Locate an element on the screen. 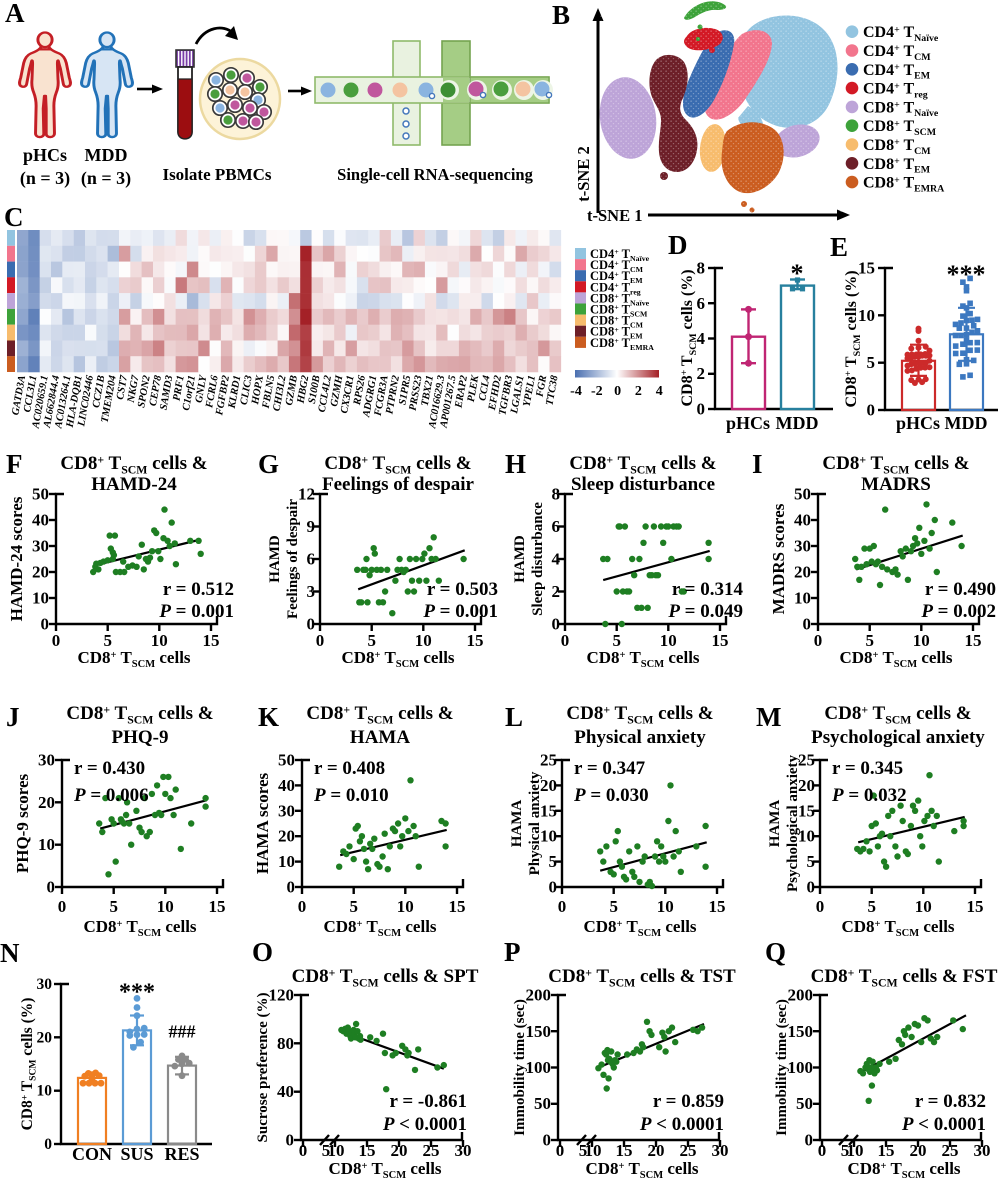 Image resolution: width=1000 pixels, height=1181 pixels. svg-text: PLEK is located at coordinates (474, 388).